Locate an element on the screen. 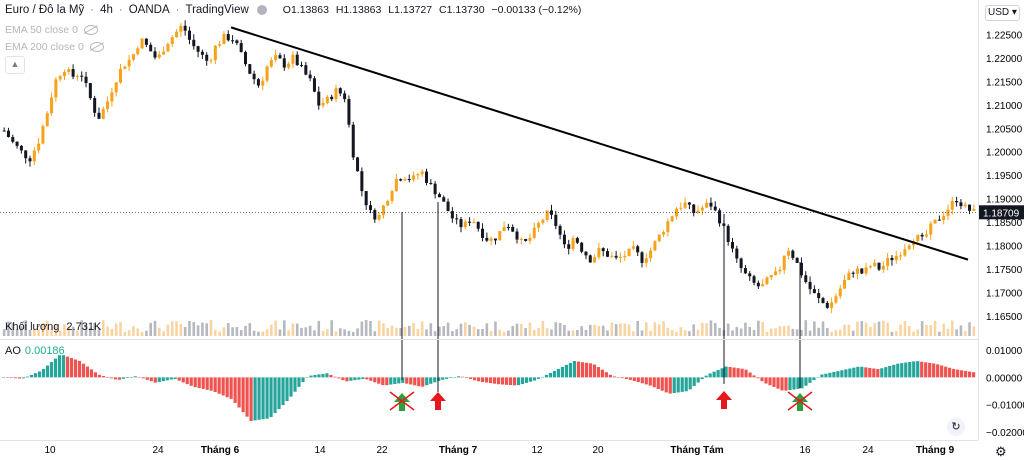 The height and width of the screenshot is (460, 1024). red-up-arrow is located at coordinates (724, 400).